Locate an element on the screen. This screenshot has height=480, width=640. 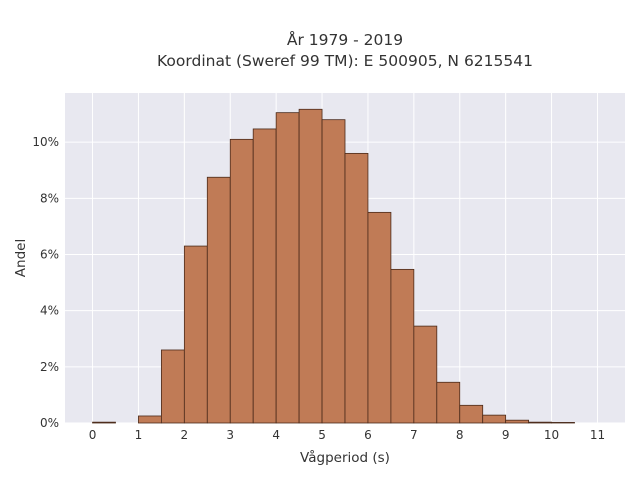
y-axis-label: Andel is located at coordinates (21, 258).